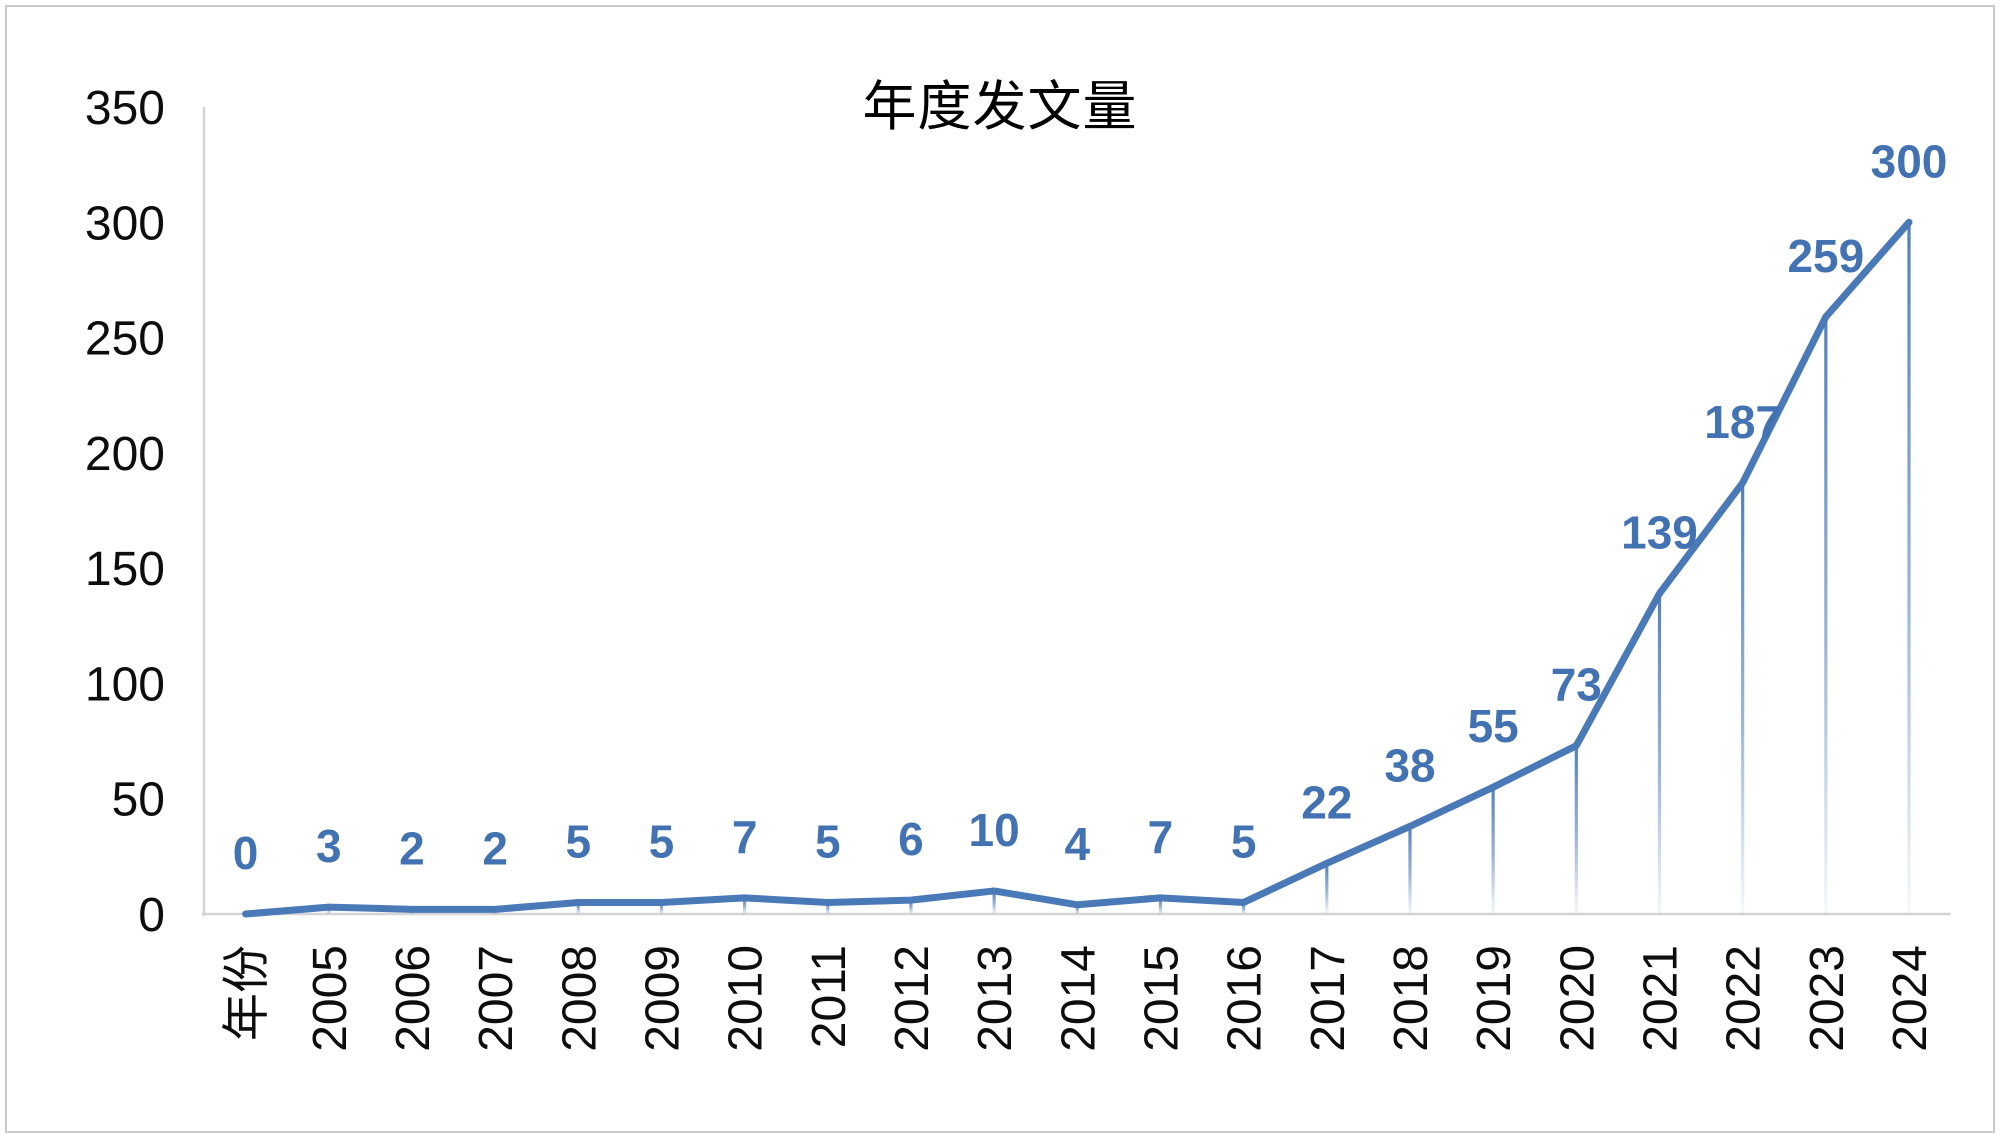 The image size is (2000, 1145). Describe the element at coordinates (151, 915) in the screenshot. I see `y-tick-label: 0` at that location.